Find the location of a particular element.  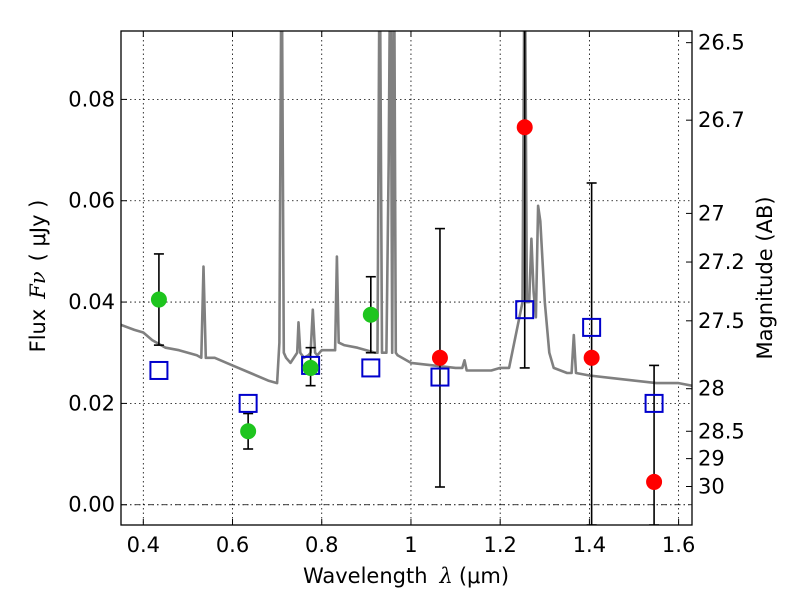

x-tick-label: 0.4 is located at coordinates (143, 545).